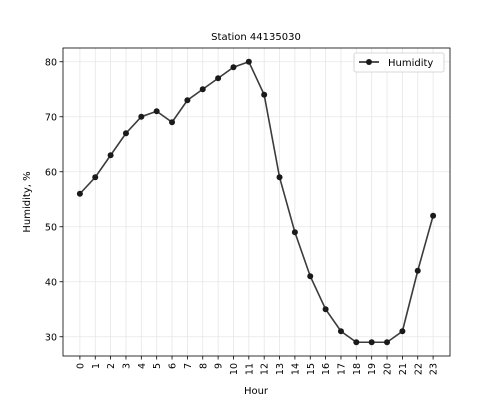 Image resolution: width=500 pixels, height=400 pixels. I want to click on x-tick-label: 19, so click(372, 369).